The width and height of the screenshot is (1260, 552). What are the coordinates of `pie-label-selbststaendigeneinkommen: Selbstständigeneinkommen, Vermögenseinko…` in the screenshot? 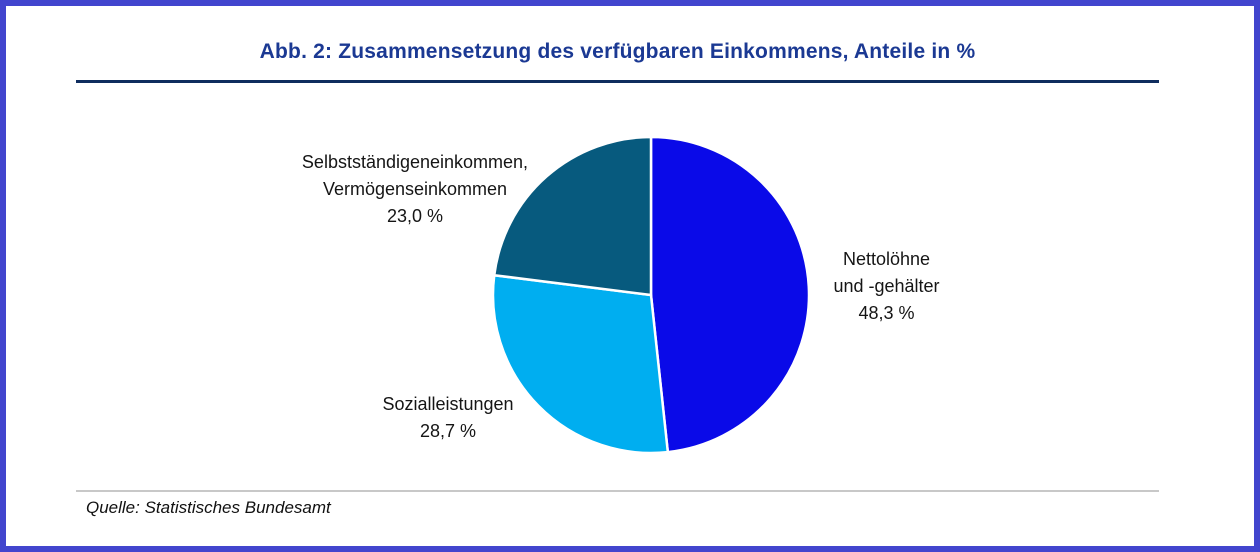 It's located at (415, 189).